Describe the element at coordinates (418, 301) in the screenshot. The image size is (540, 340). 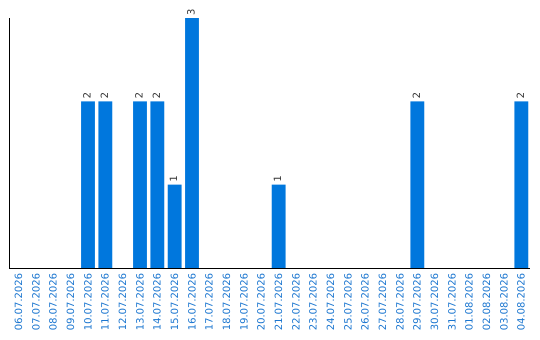
I see `x-tick-label: 29.07.2026` at that location.